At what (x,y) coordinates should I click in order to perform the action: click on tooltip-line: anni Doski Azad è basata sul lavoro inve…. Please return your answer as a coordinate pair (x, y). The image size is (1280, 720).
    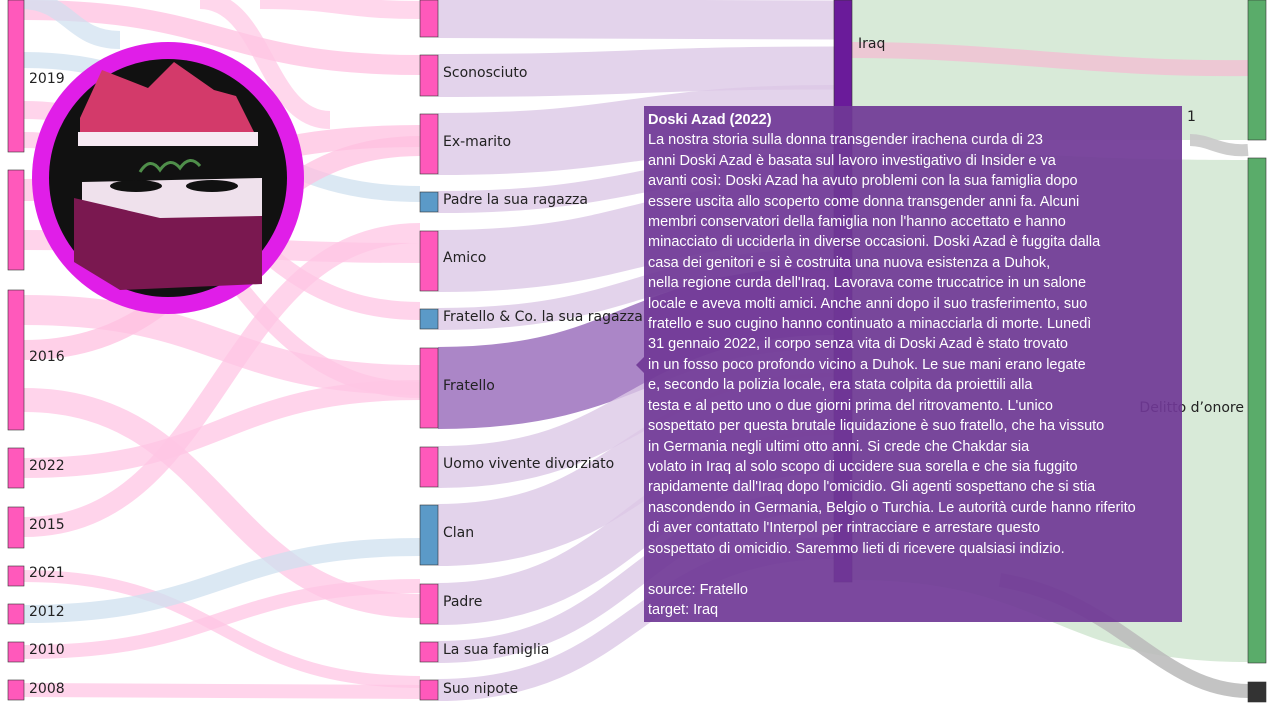
    Looking at the image, I should click on (852, 160).